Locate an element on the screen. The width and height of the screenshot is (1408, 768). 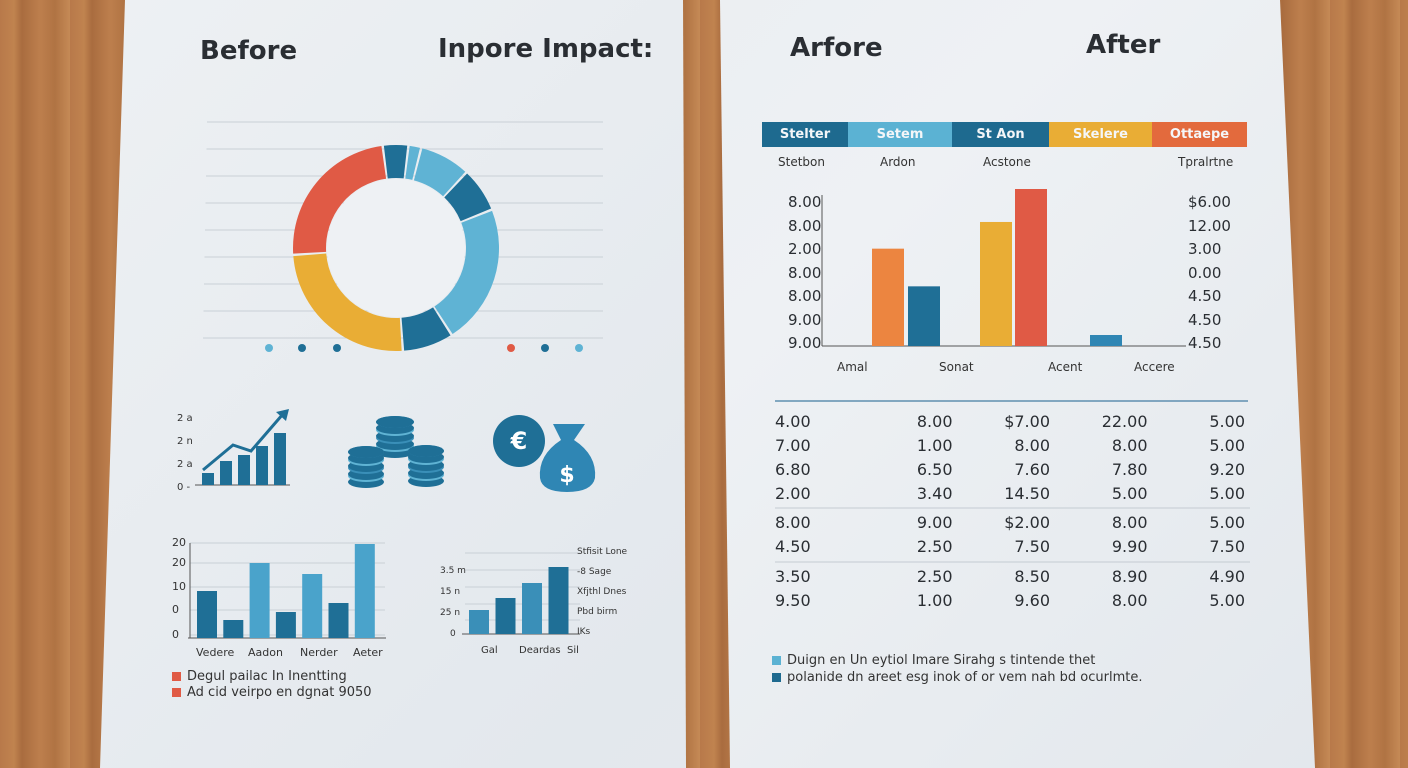
table-row: 2.00 3.40 14.50 5.00 5.00 is located at coordinates (1010, 493).